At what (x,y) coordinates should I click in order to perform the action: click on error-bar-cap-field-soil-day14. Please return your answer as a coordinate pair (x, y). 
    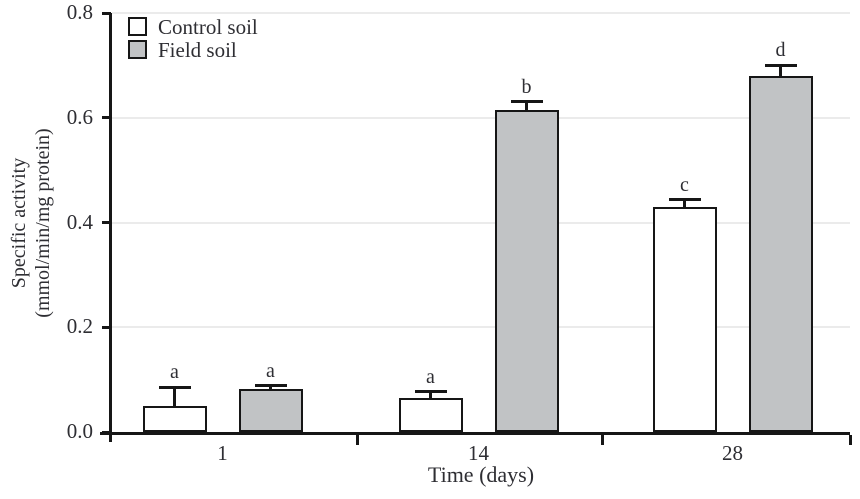
    Looking at the image, I should click on (526, 101).